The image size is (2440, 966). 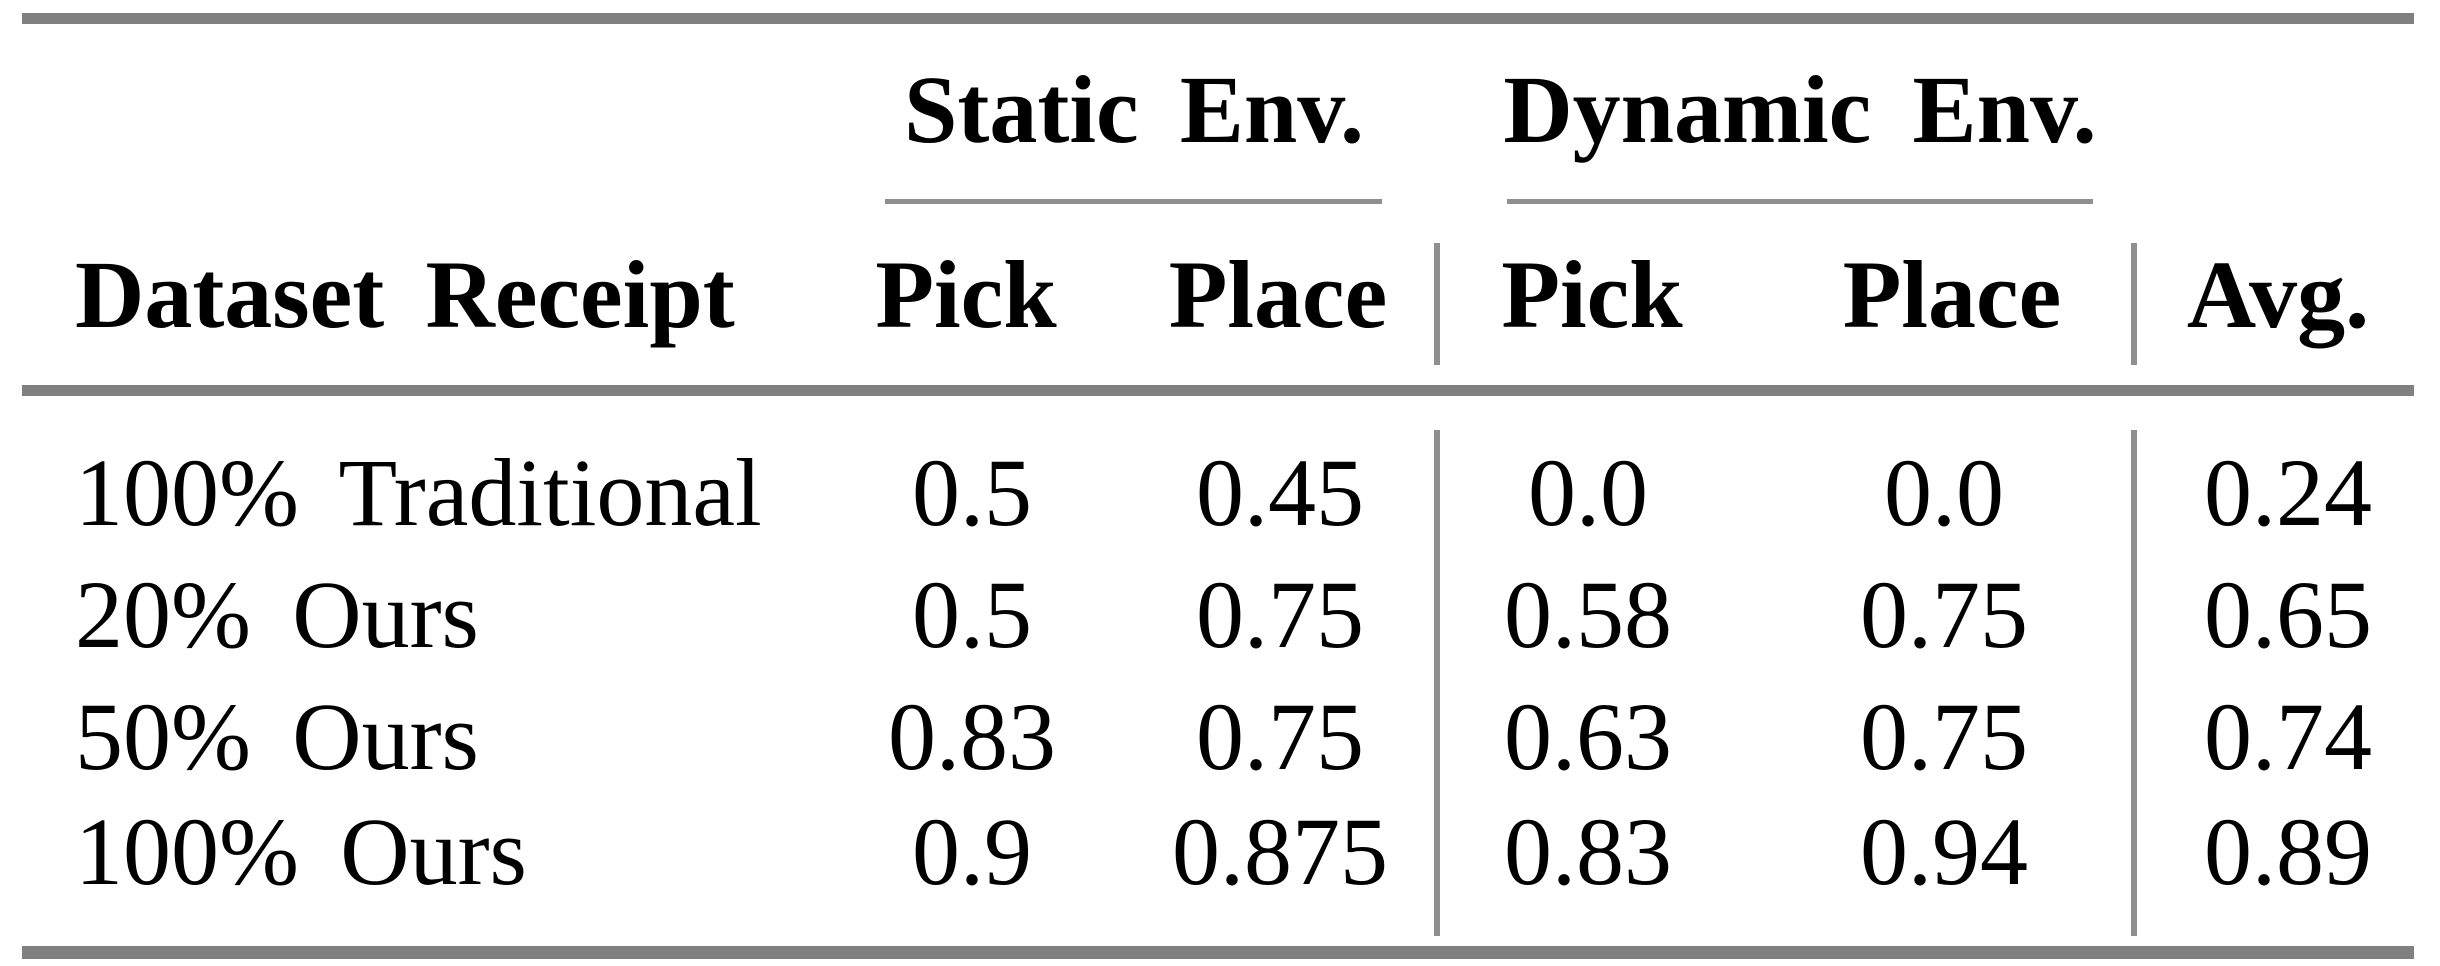 What do you see at coordinates (1944, 492) in the screenshot?
I see `cell-dynamic-place: 0.0` at bounding box center [1944, 492].